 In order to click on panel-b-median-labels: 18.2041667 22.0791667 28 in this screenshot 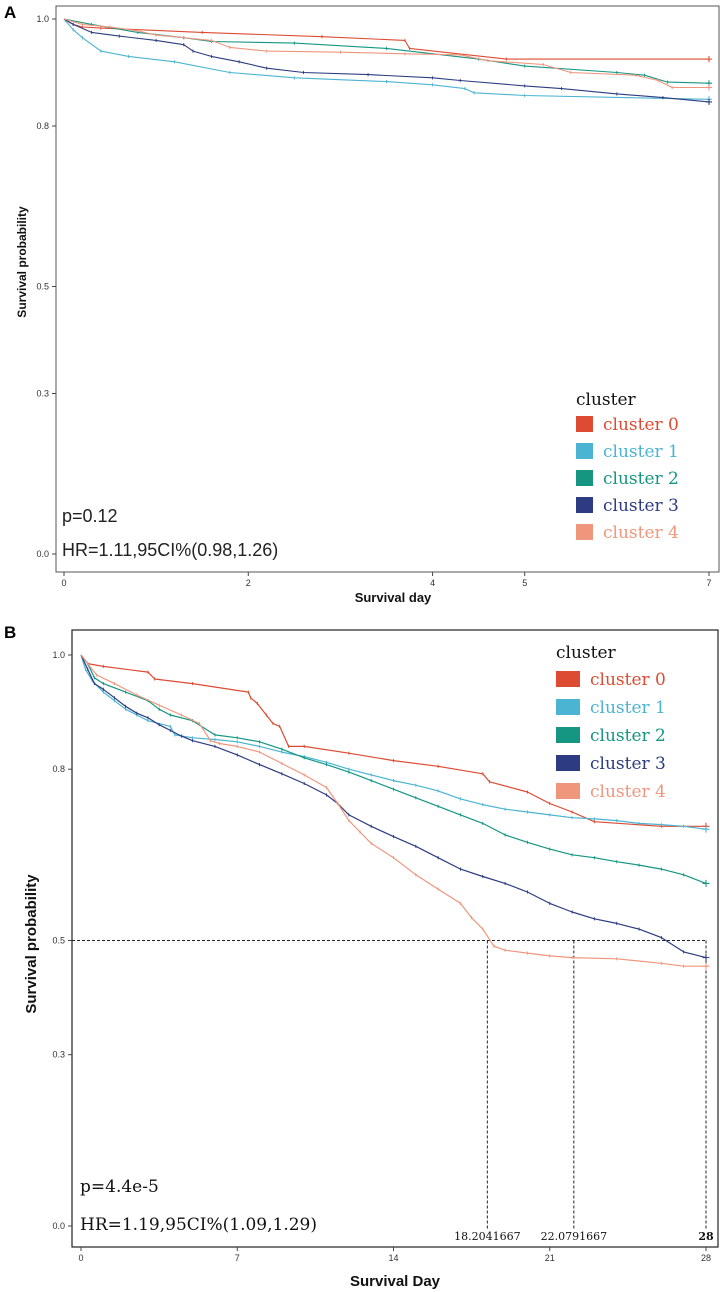, I will do `click(584, 1236)`.